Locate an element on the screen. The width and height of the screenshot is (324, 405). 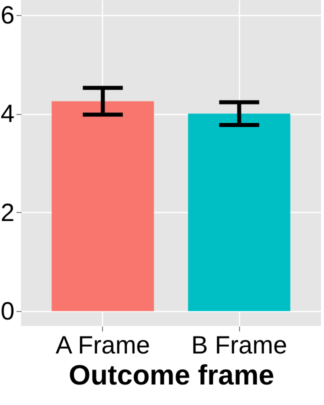
y-tick-label: 0 is located at coordinates (7, 312).